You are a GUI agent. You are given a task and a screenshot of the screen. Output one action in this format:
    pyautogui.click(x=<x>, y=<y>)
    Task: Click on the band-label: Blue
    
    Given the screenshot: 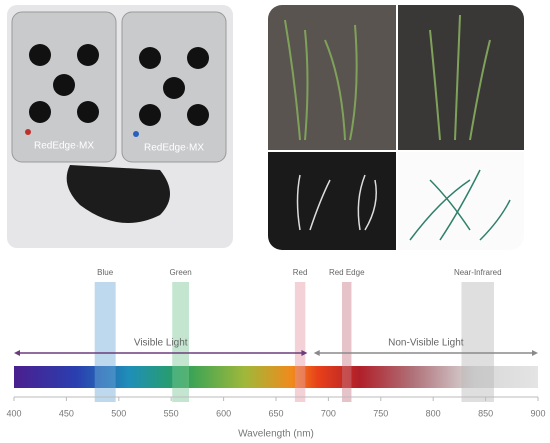 What is the action you would take?
    pyautogui.click(x=105, y=272)
    